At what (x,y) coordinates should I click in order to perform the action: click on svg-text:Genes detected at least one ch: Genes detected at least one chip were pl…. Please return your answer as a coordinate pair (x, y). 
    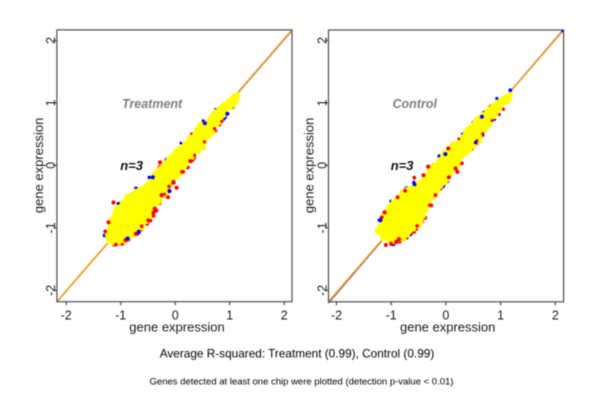
    Looking at the image, I should click on (302, 382).